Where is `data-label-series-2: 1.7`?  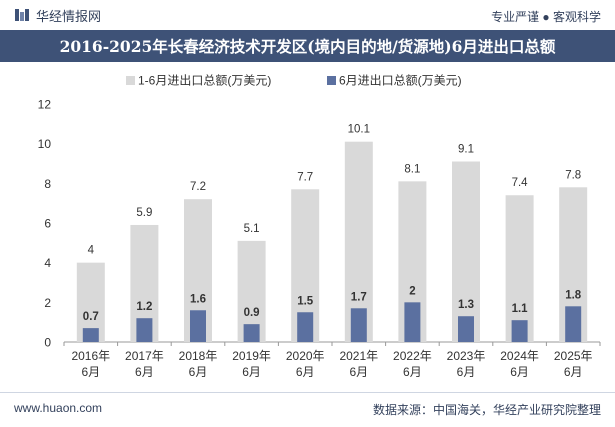 data-label-series-2: 1.7 is located at coordinates (359, 297).